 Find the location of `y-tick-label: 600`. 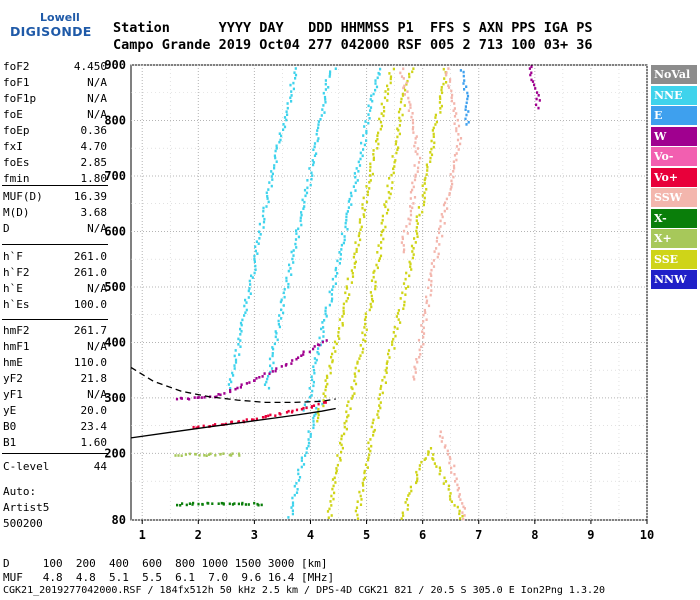

y-tick-label: 600 is located at coordinates (115, 231).